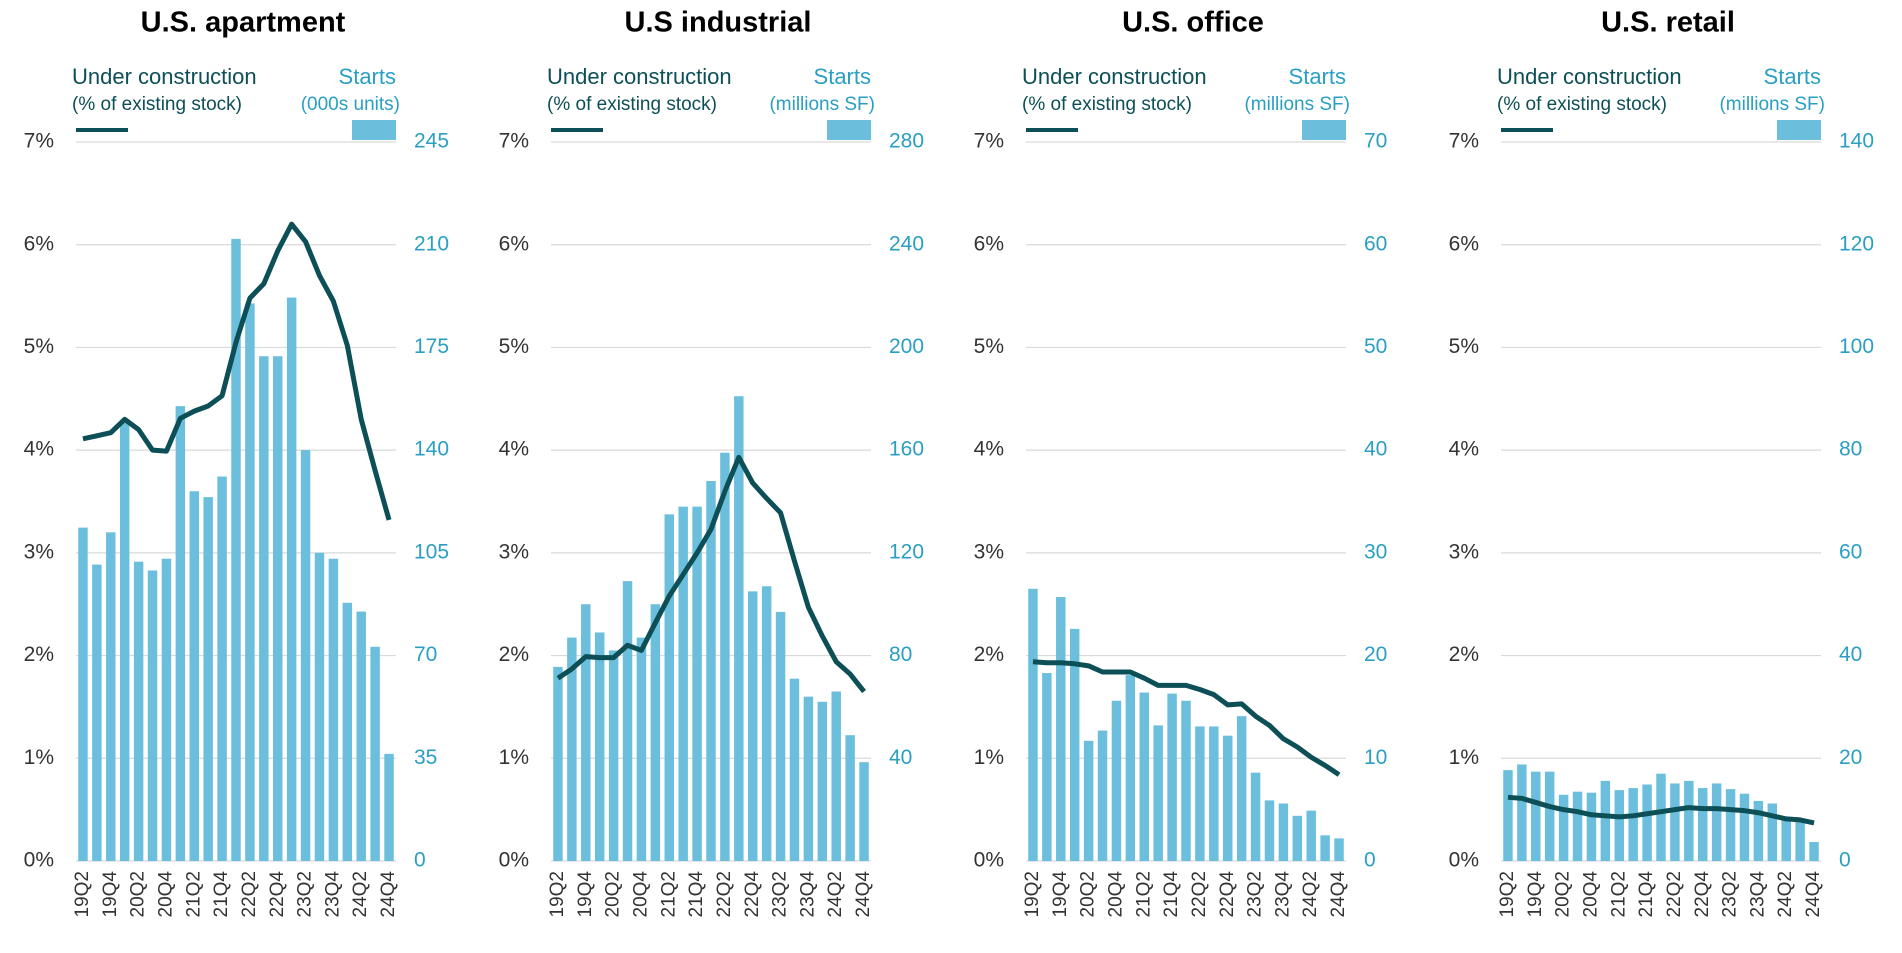 Image resolution: width=1902 pixels, height=953 pixels. What do you see at coordinates (1850, 449) in the screenshot?
I see `y2-tick-label: 80` at bounding box center [1850, 449].